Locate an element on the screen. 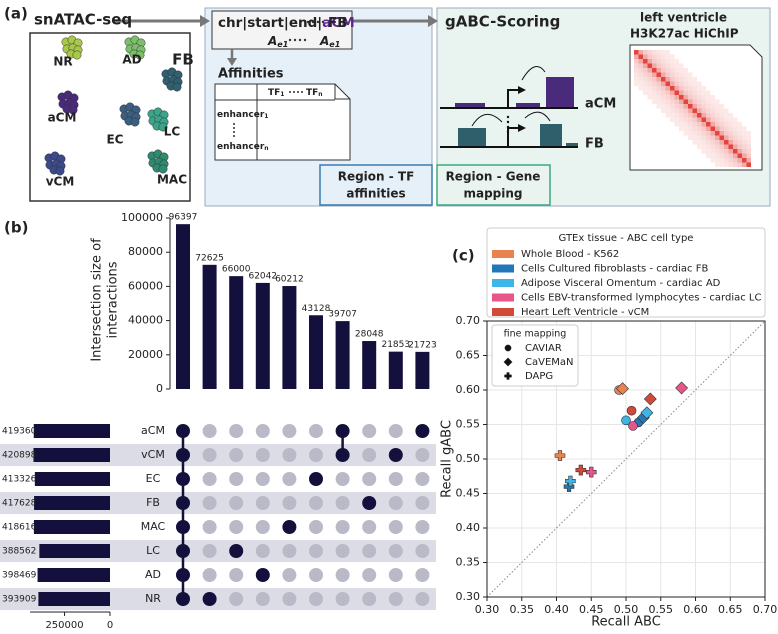  affinity-symbol: A is located at coordinates (324, 41).